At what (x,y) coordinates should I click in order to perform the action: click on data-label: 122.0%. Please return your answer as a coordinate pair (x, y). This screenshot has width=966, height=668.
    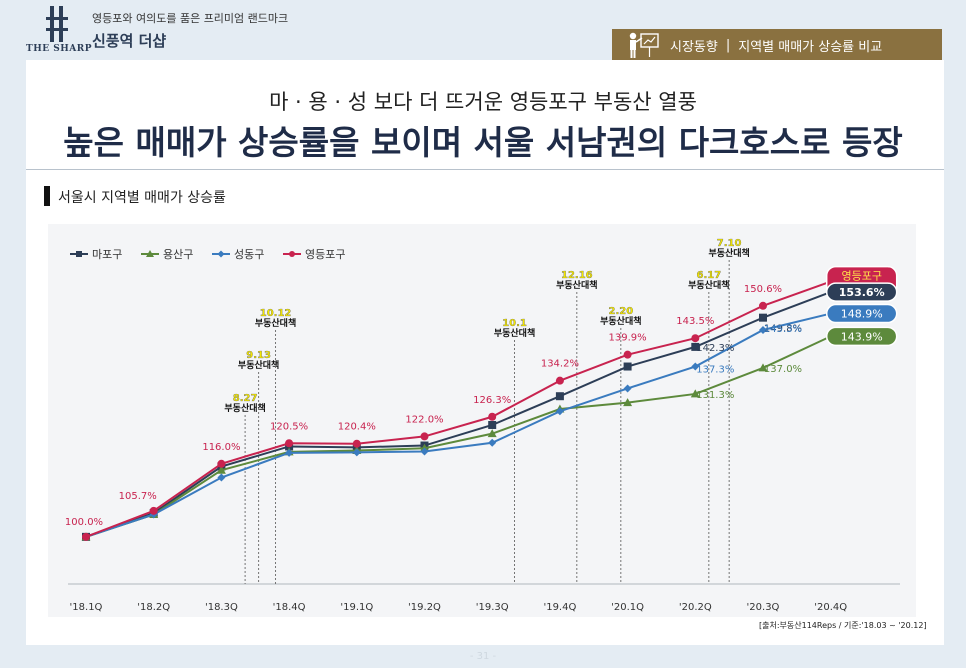
    Looking at the image, I should click on (424, 419).